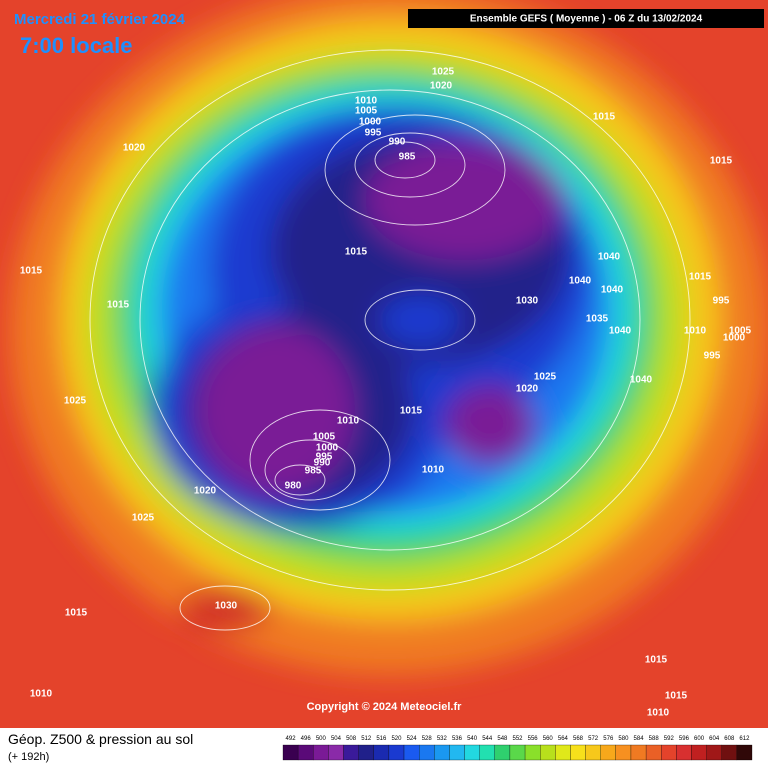 The image size is (768, 768). I want to click on scale-label: 520, so click(396, 739).